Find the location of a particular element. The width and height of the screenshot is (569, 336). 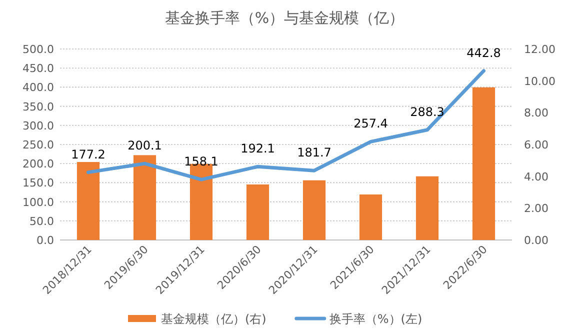

y-tick-label: 150.0 is located at coordinates (38, 183).